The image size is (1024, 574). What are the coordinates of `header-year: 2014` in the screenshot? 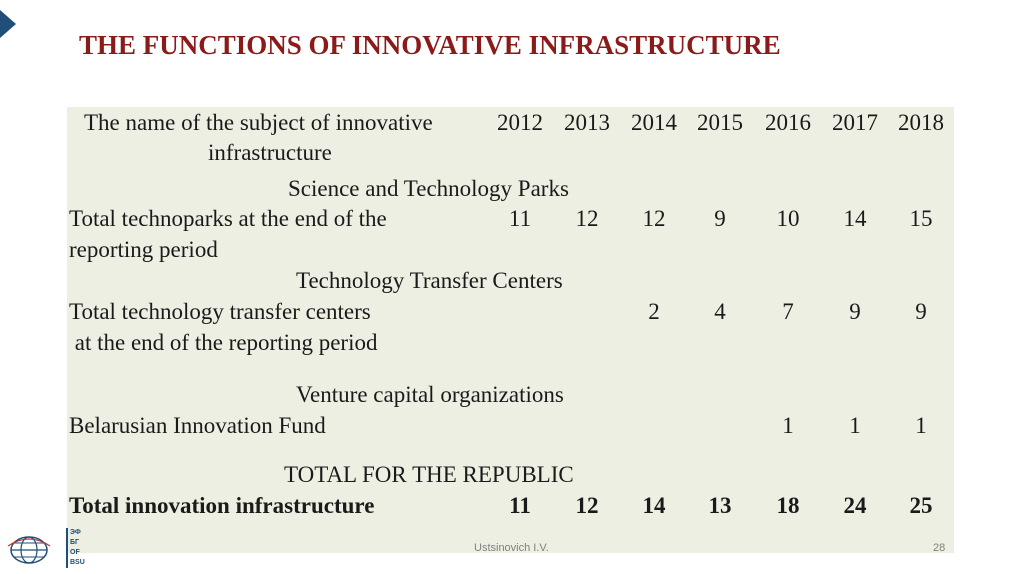 It's located at (654, 122).